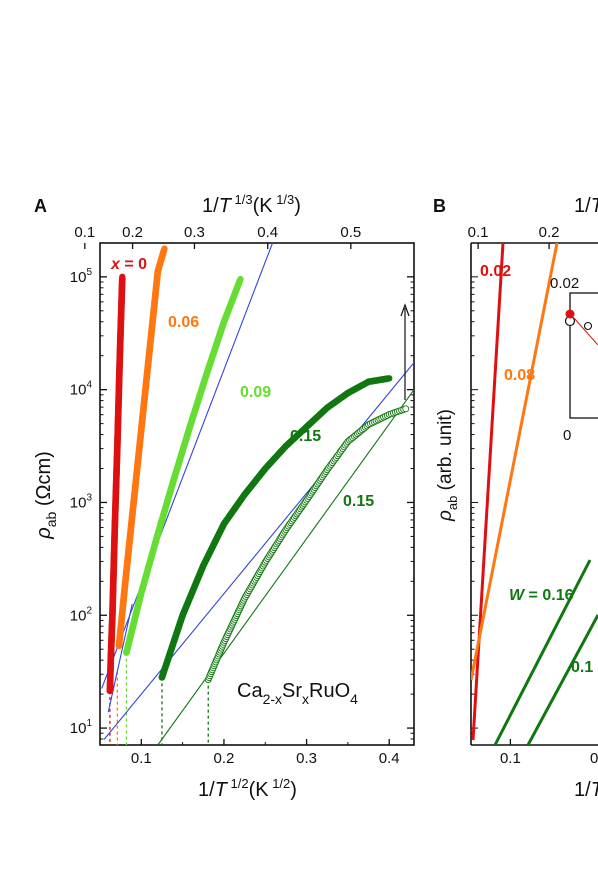 This screenshot has height=875, width=598. What do you see at coordinates (128, 264) in the screenshot?
I see `series-label: x = 0` at bounding box center [128, 264].